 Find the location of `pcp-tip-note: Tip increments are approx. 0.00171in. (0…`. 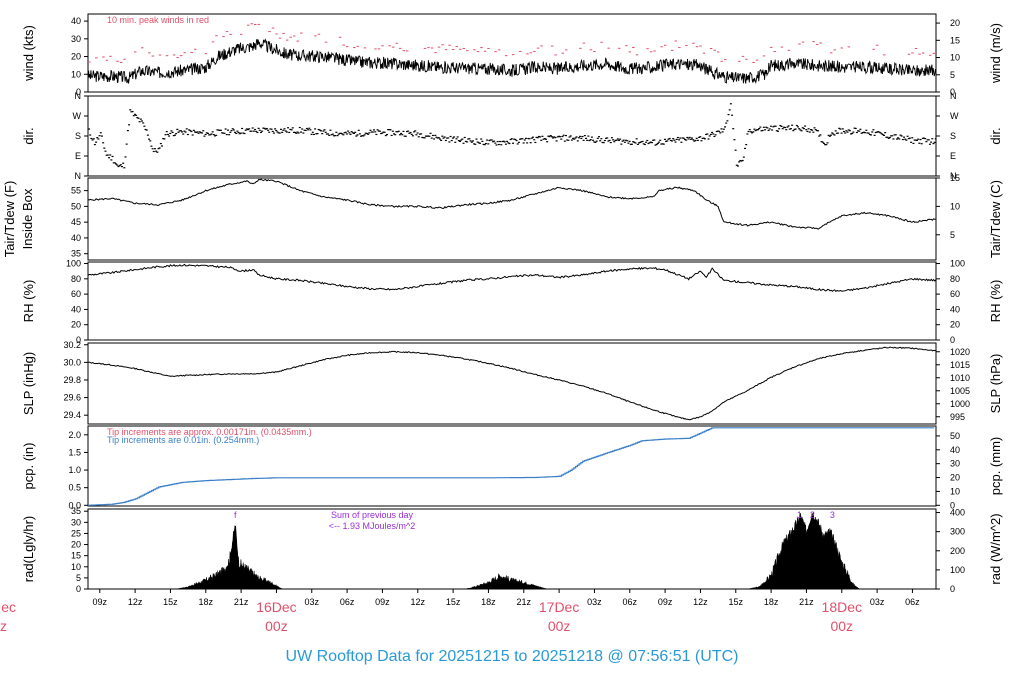

pcp-tip-note: Tip increments are approx. 0.00171in. (0… is located at coordinates (209, 432).